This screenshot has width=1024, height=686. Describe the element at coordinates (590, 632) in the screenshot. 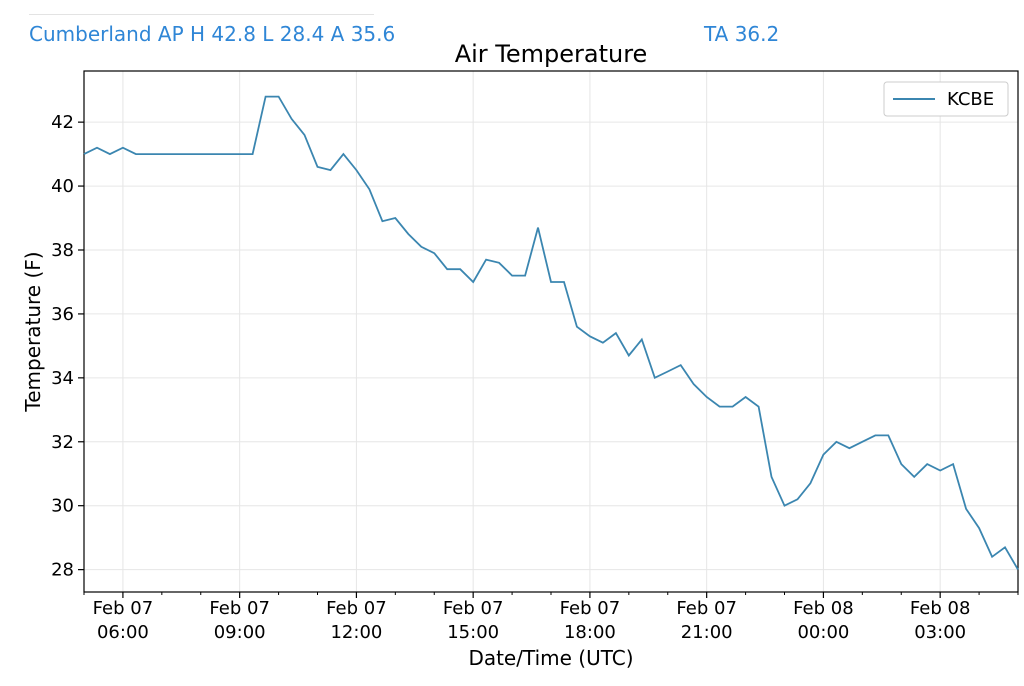

I see `x-tick-time: 18:00` at that location.